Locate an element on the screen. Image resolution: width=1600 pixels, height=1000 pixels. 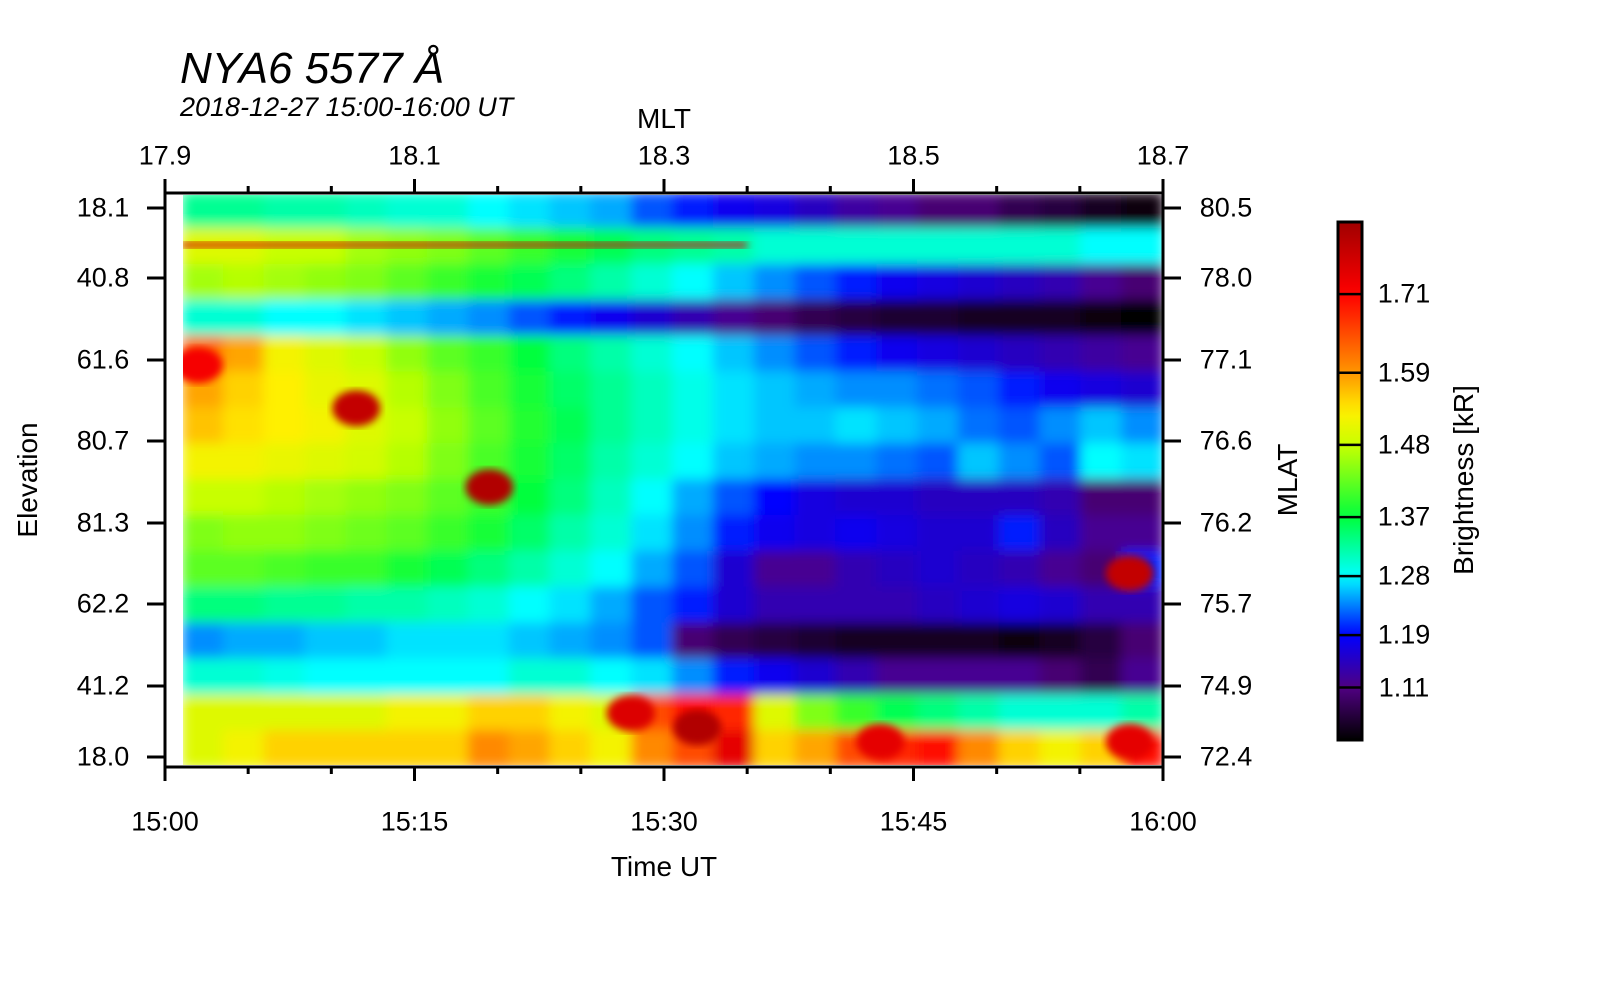
x-tick-label: 15:45 is located at coordinates (913, 821).